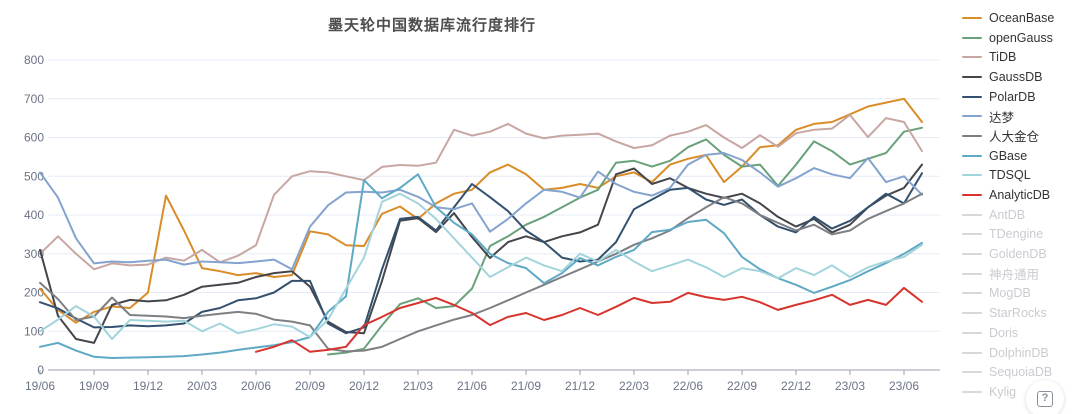 This screenshot has width=1080, height=414. I want to click on legend-item-TiDB: TiDB, so click(1021, 57).